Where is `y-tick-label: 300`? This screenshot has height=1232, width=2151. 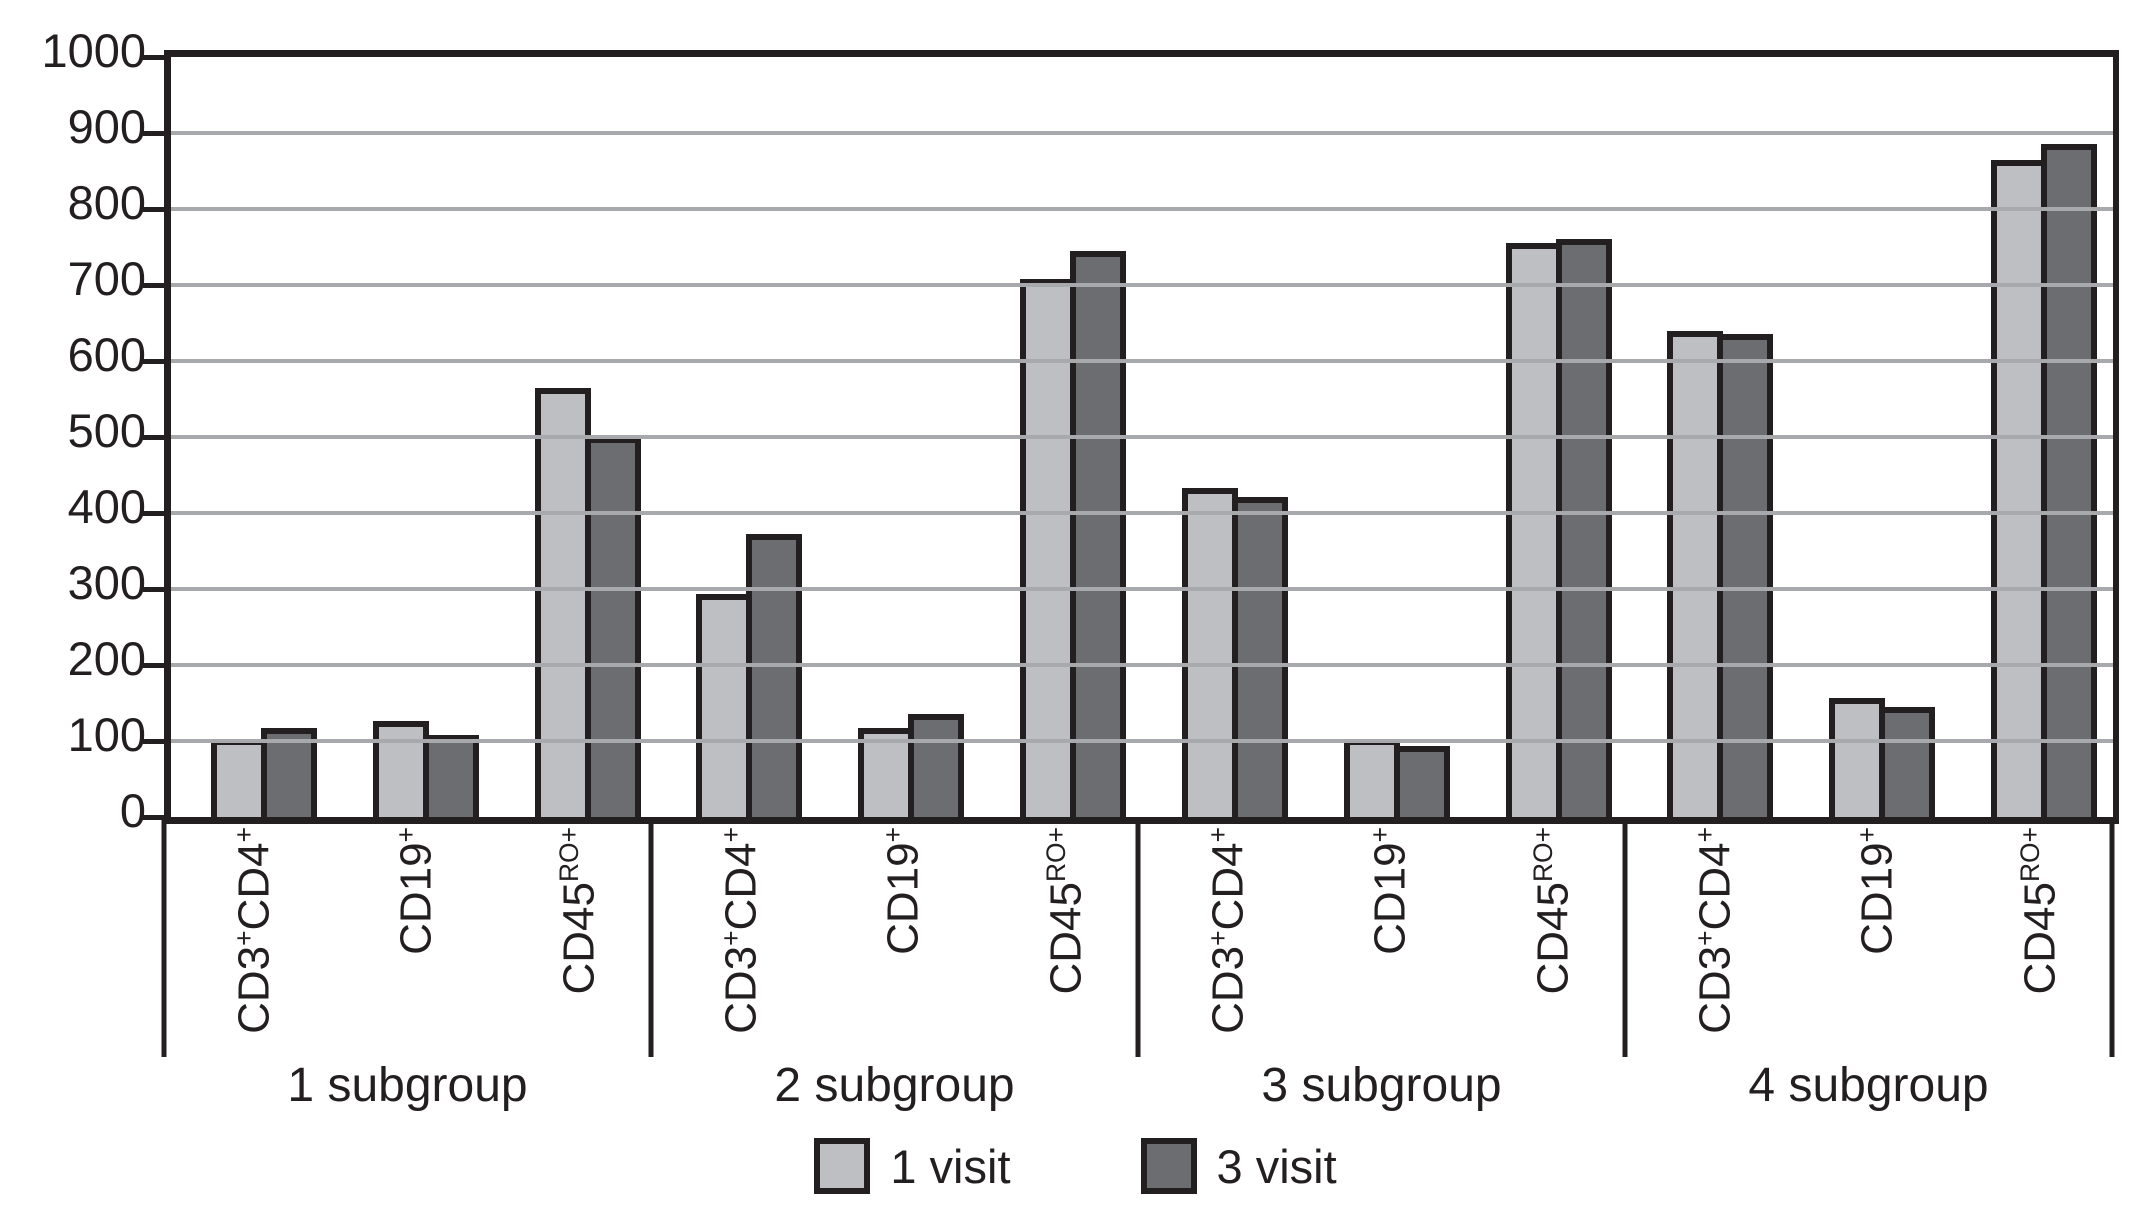 y-tick-label: 300 is located at coordinates (106, 582).